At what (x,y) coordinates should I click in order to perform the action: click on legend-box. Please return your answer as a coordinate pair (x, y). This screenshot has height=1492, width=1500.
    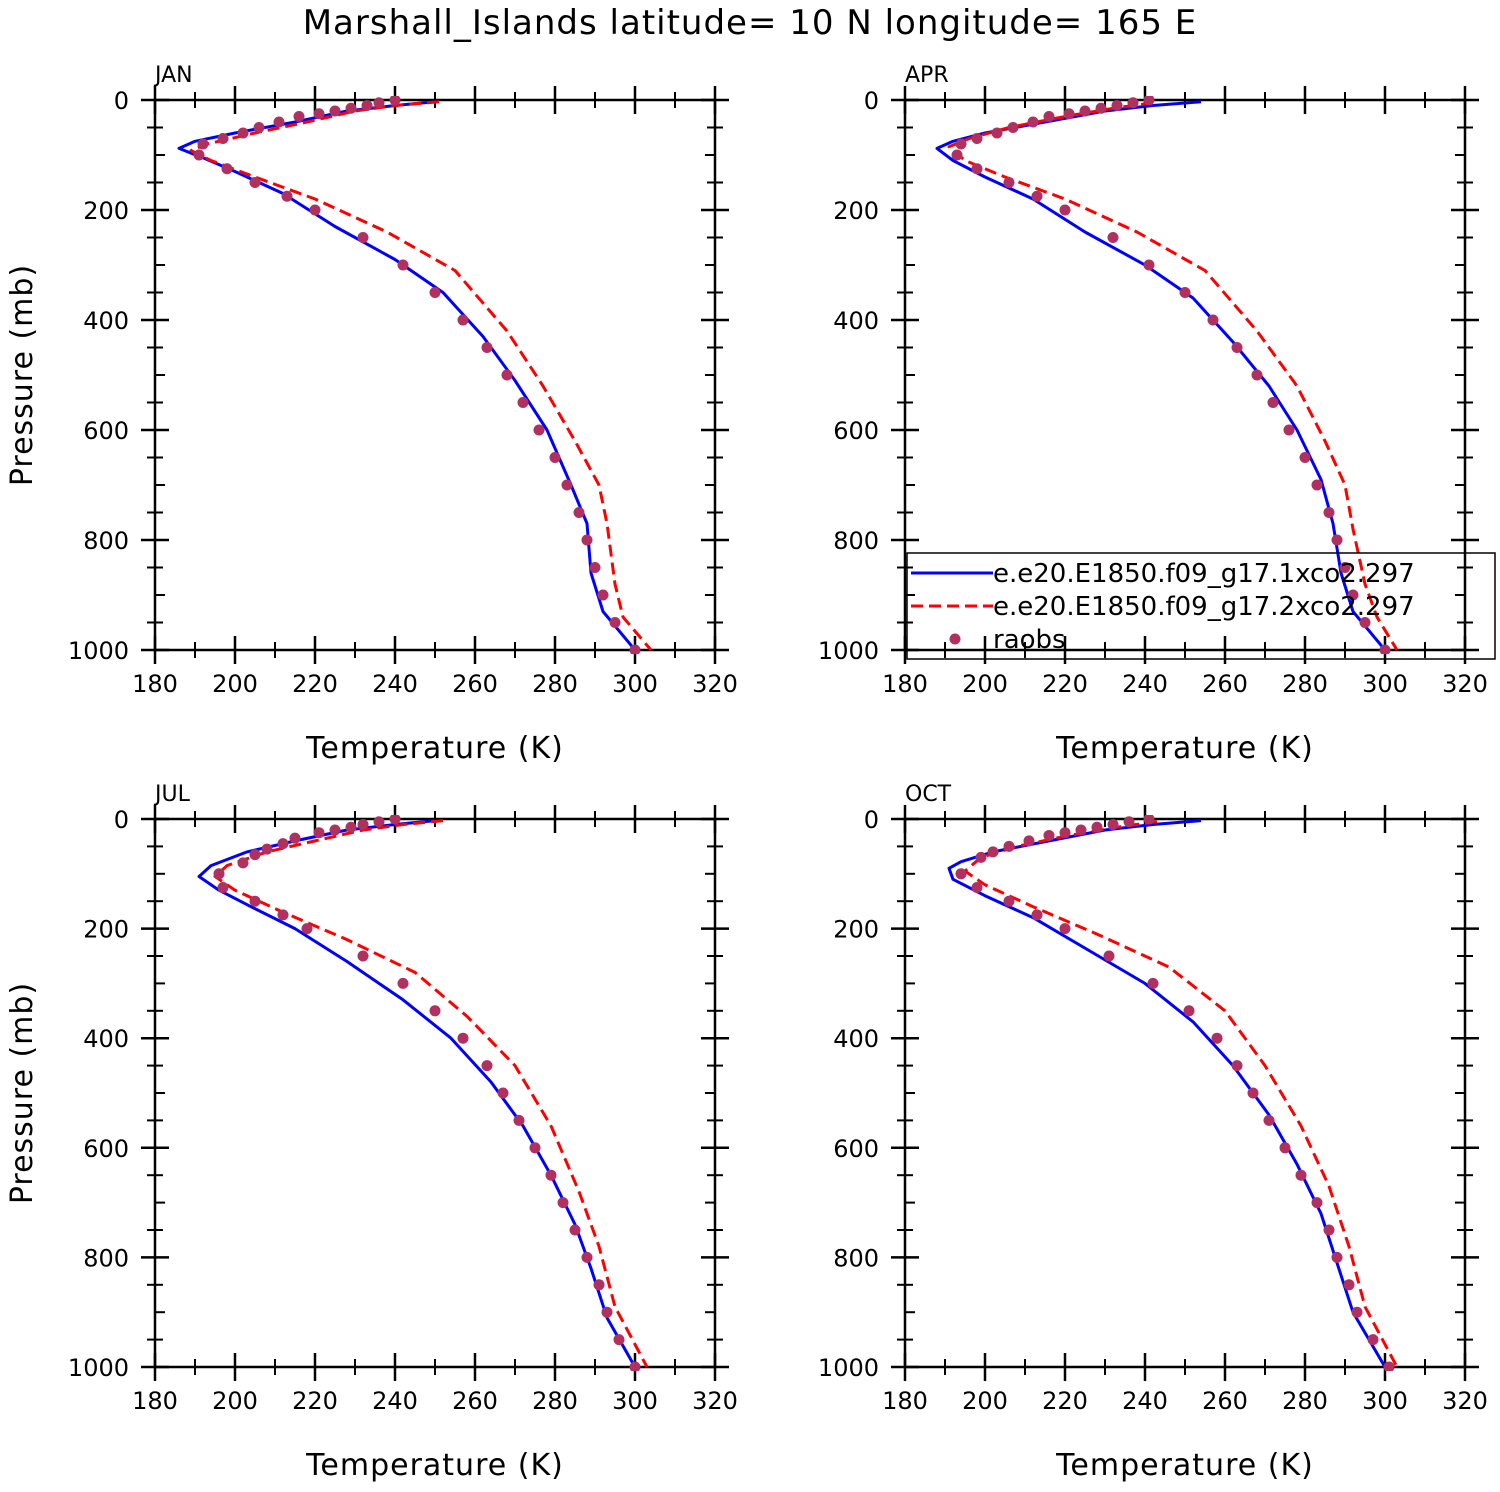
    Looking at the image, I should click on (1201, 606).